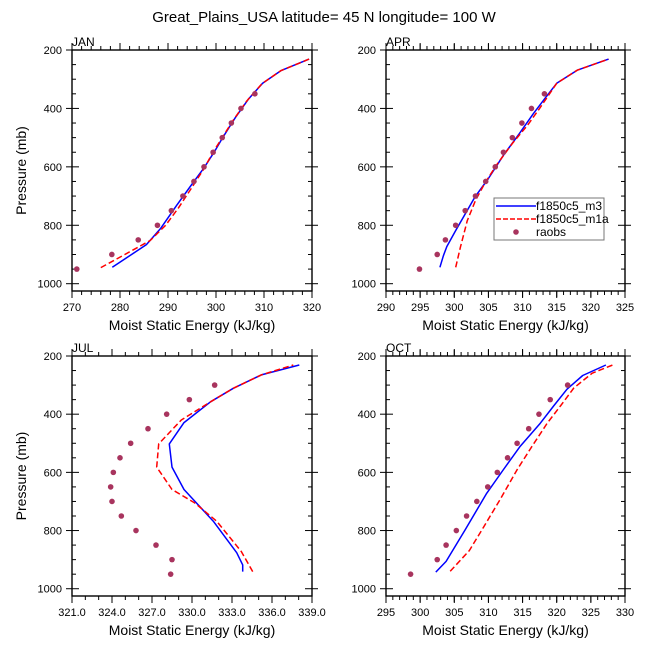 The width and height of the screenshot is (648, 649). I want to click on legend-marker-raobs, so click(516, 232).